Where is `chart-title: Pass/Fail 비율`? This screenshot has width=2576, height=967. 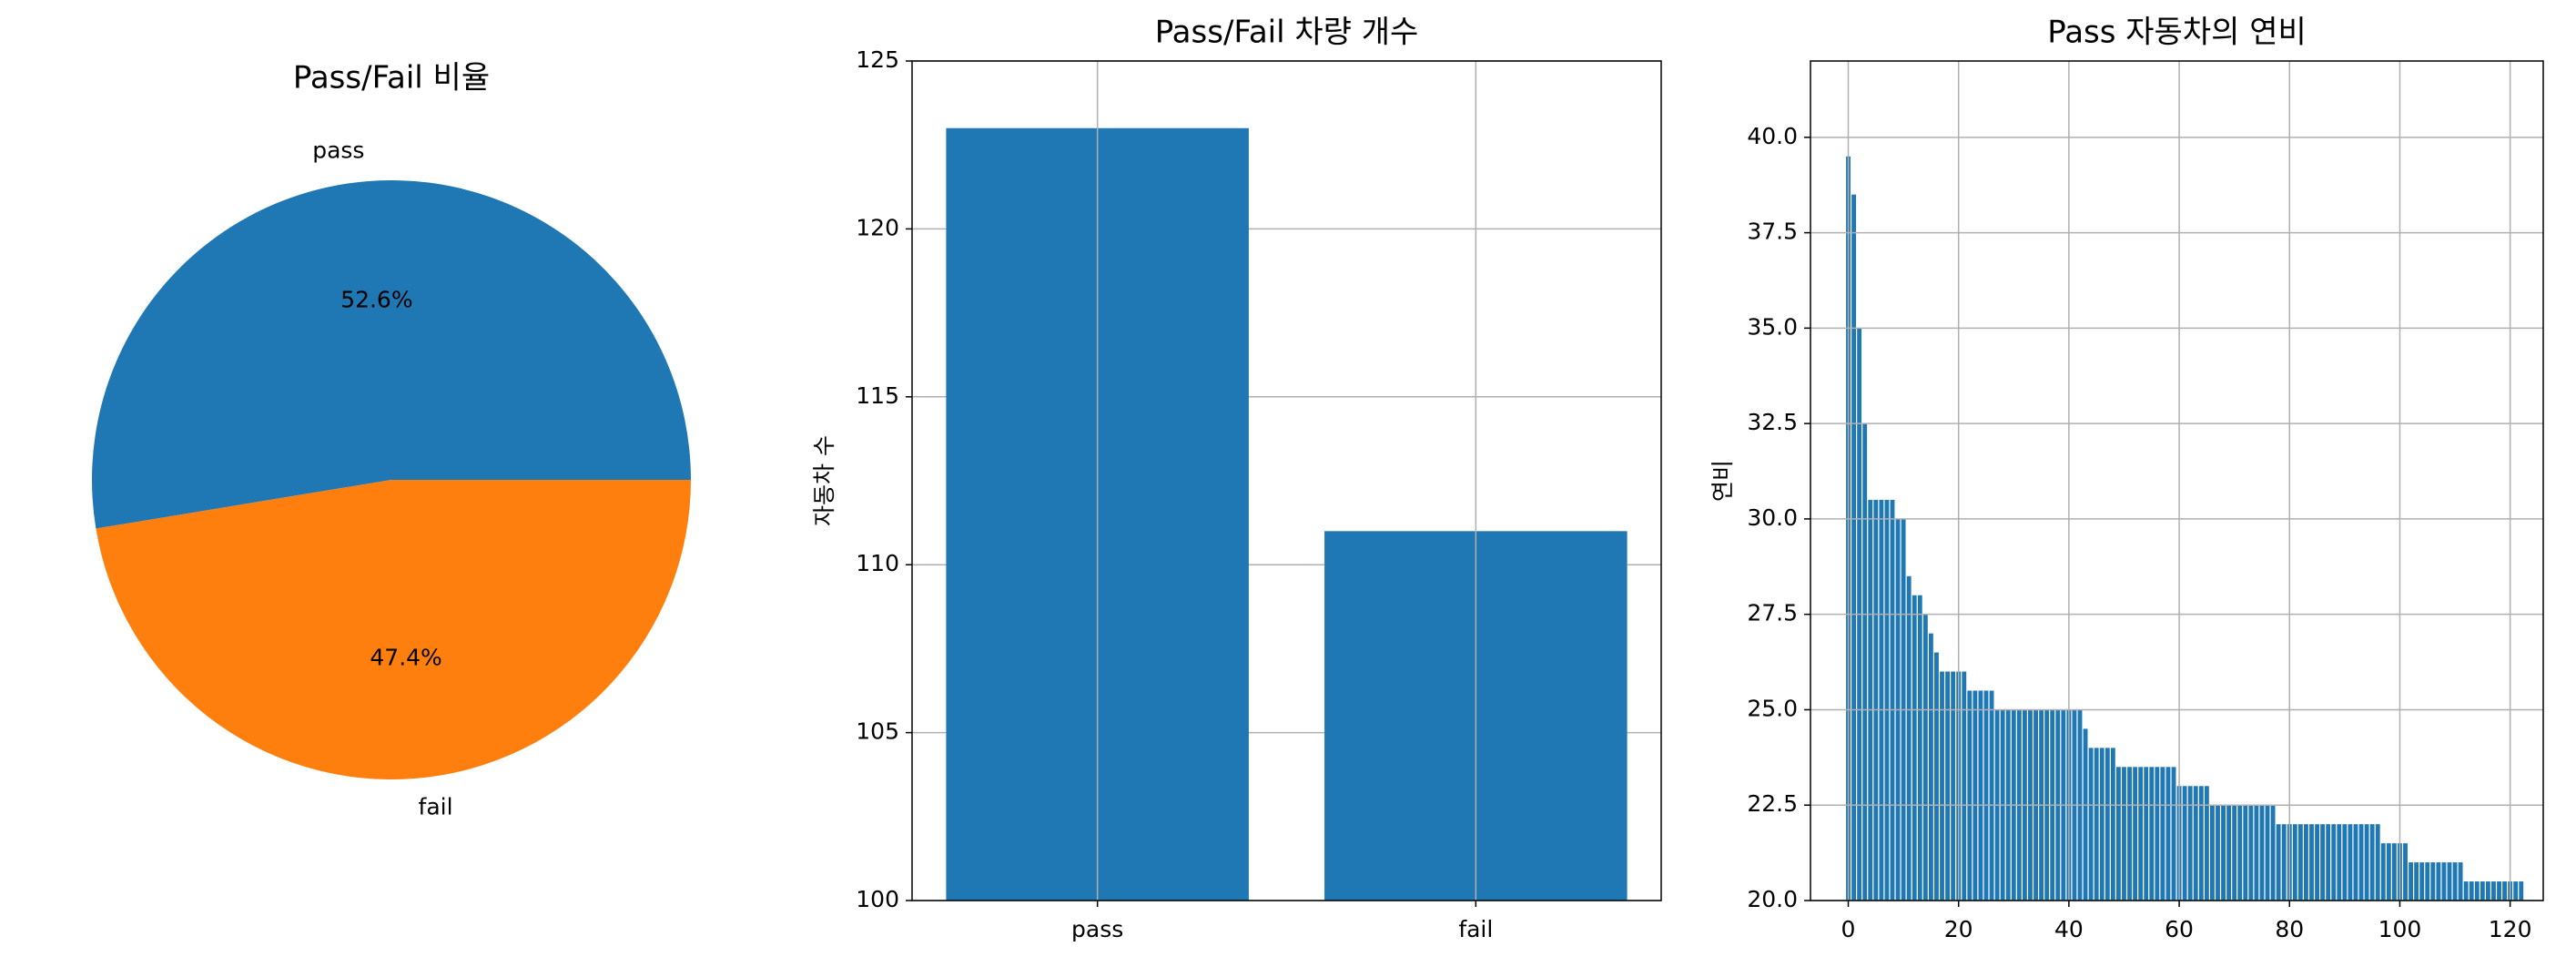 chart-title: Pass/Fail 비율 is located at coordinates (391, 78).